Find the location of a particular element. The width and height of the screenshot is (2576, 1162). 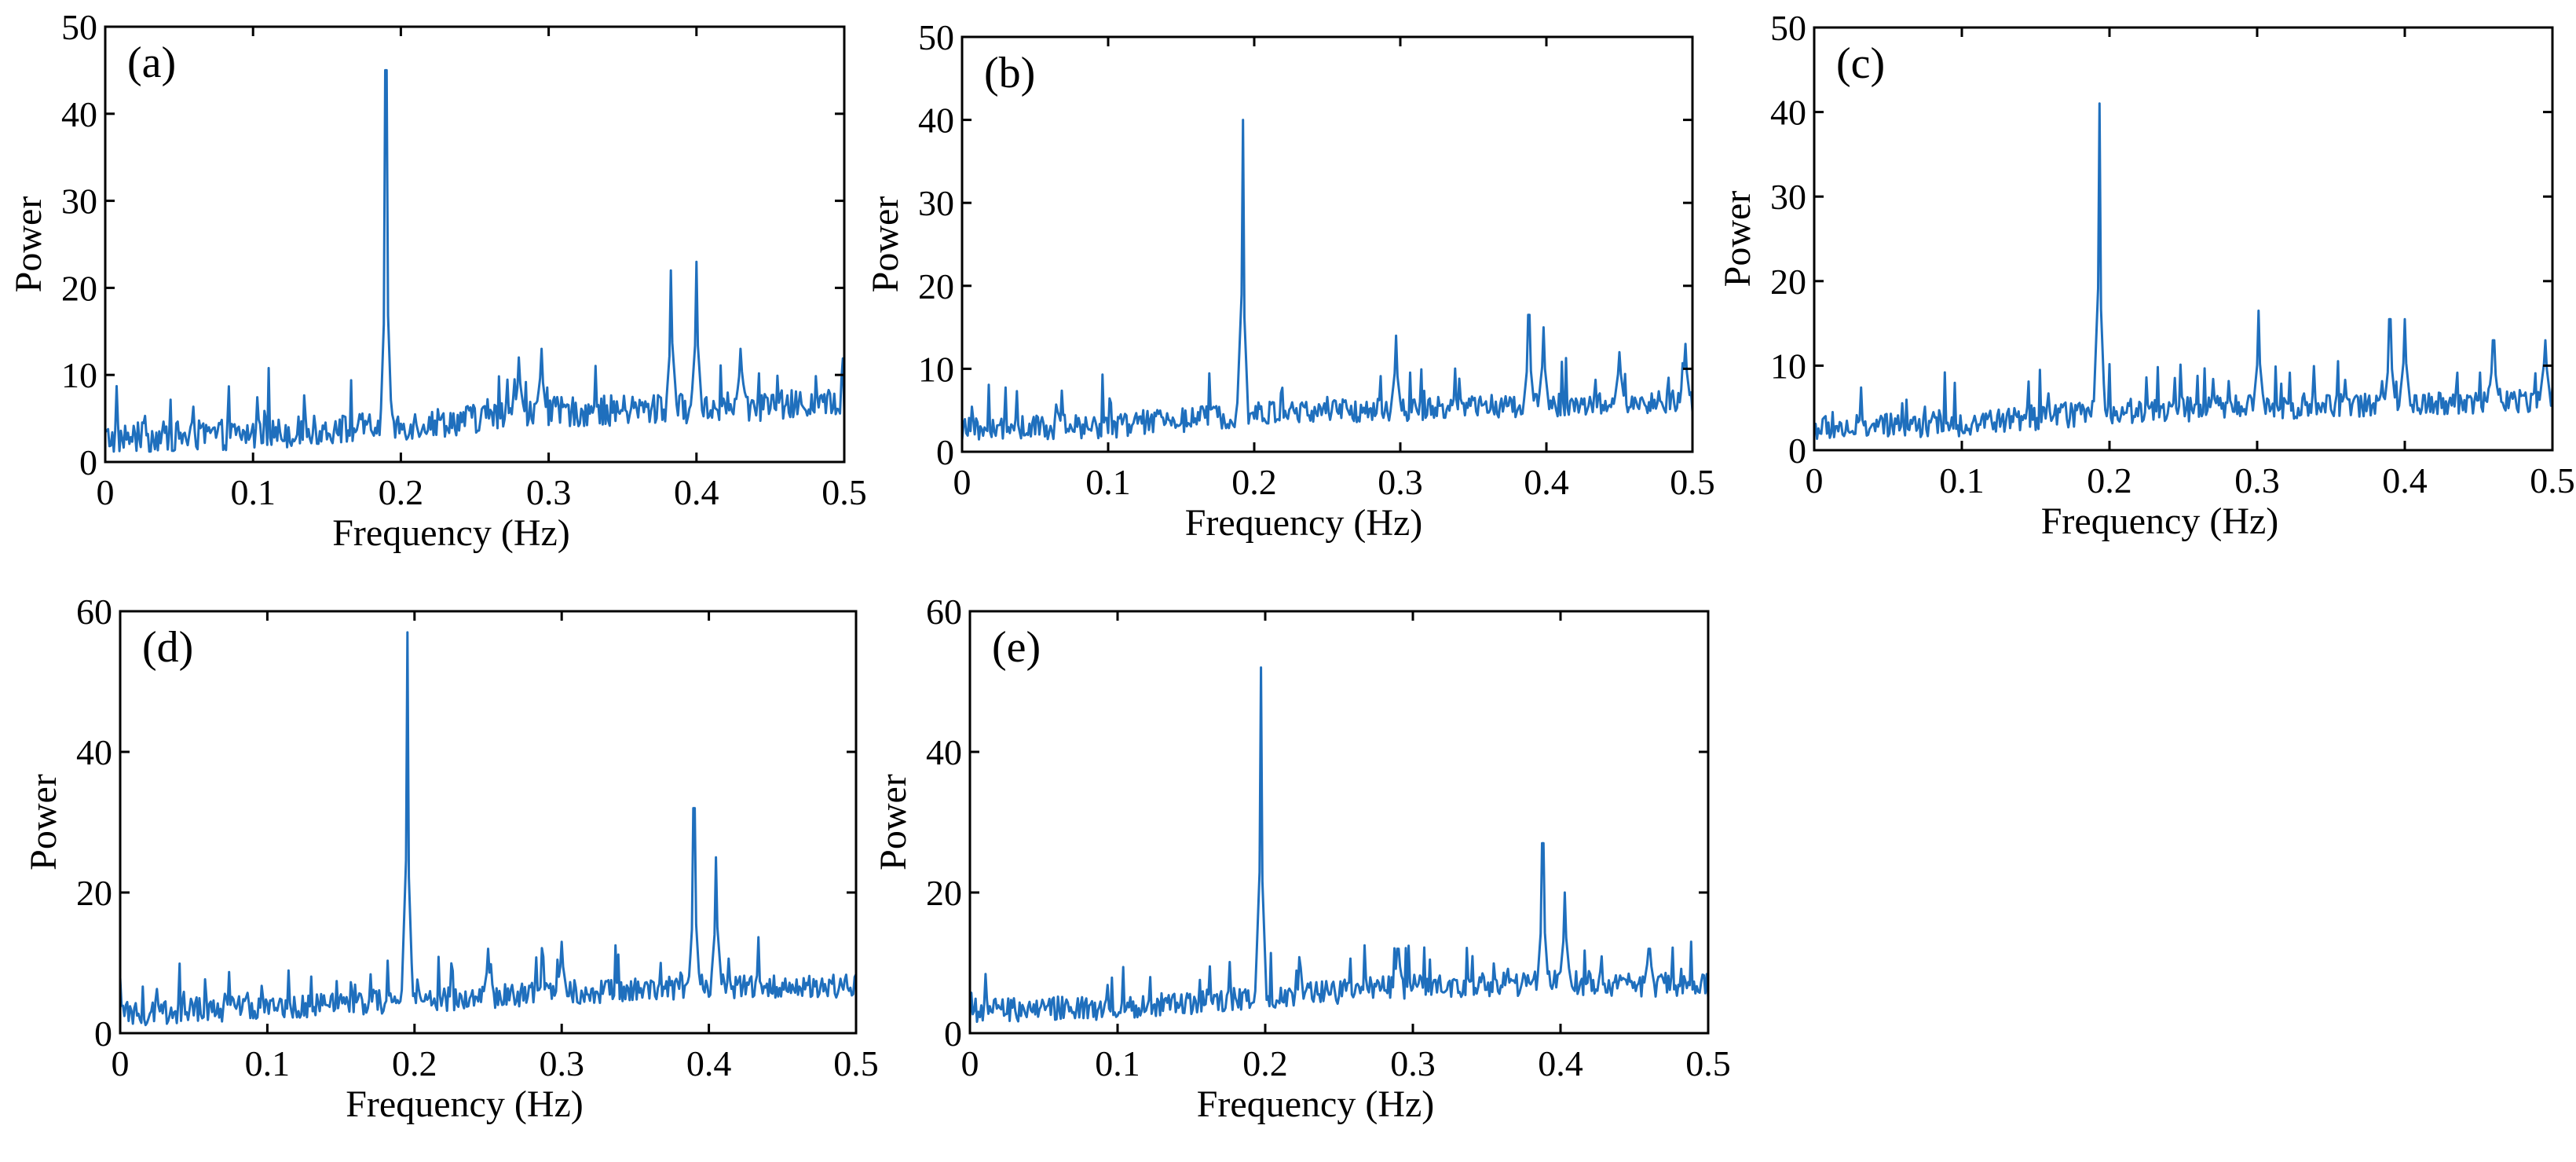

panel-label: (c) is located at coordinates (1861, 63).